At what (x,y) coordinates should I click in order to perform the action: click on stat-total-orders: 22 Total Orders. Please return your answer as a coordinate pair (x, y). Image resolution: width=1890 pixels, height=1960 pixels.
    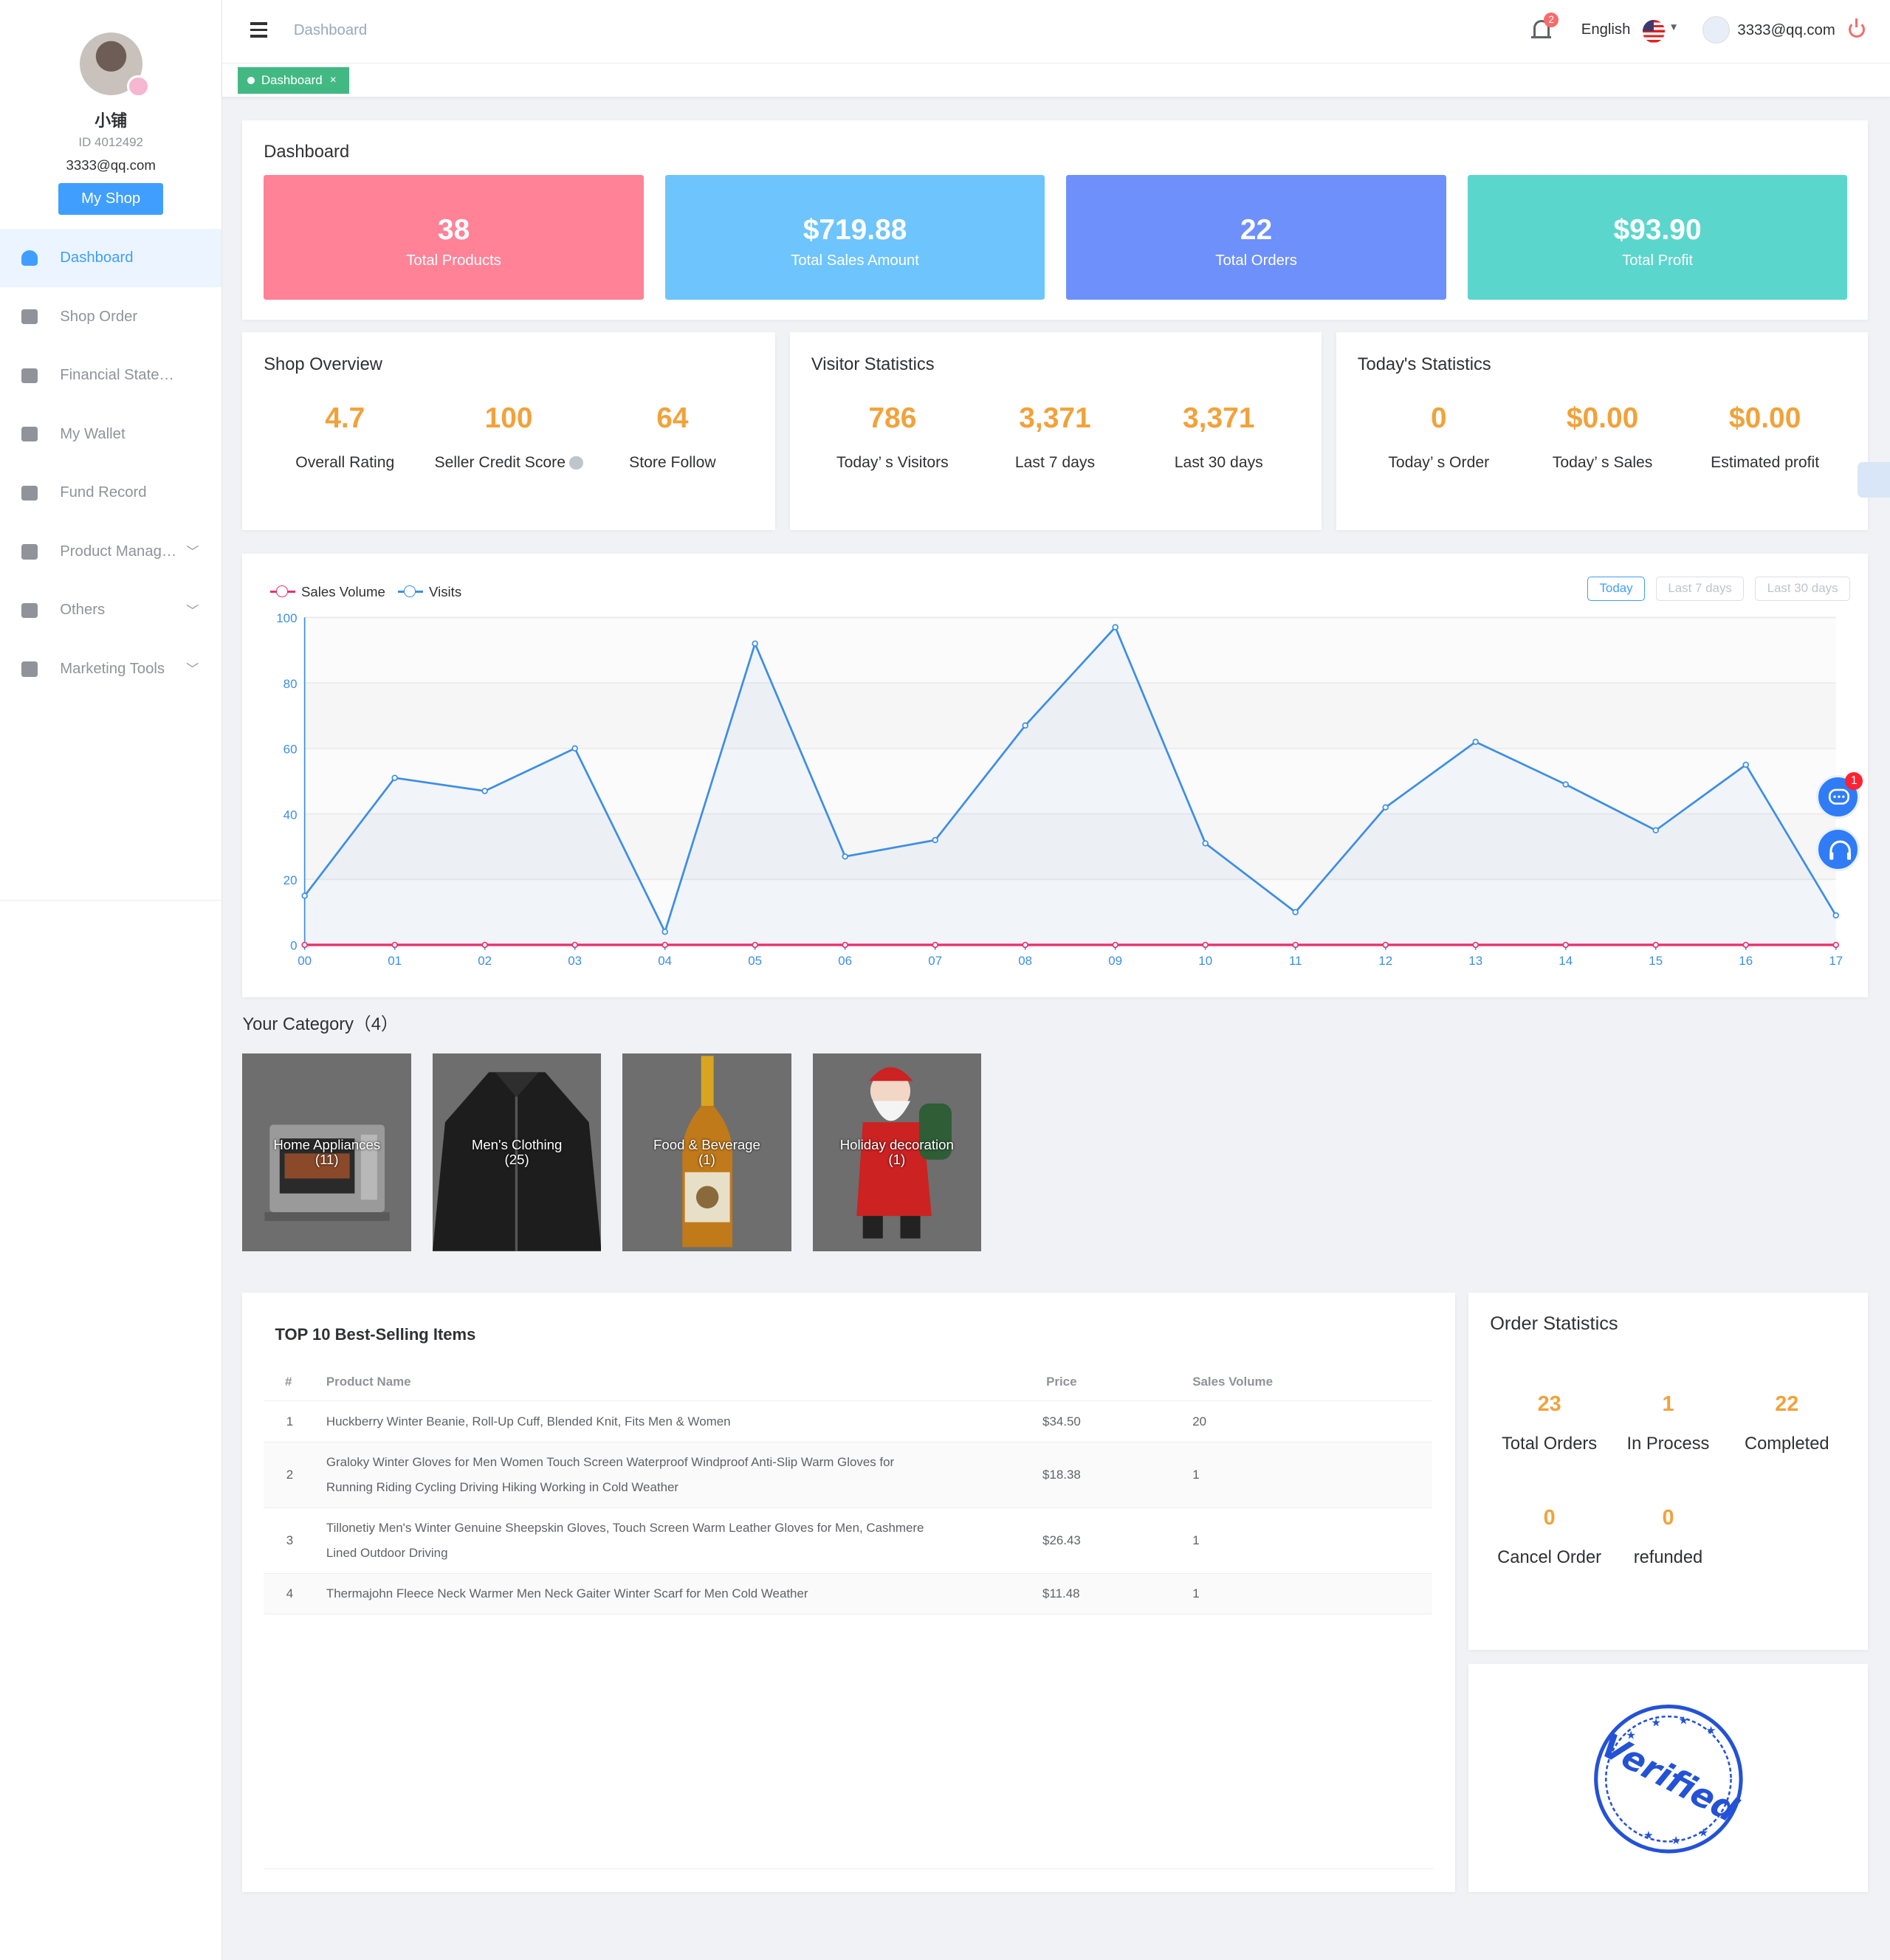
    Looking at the image, I should click on (1256, 238).